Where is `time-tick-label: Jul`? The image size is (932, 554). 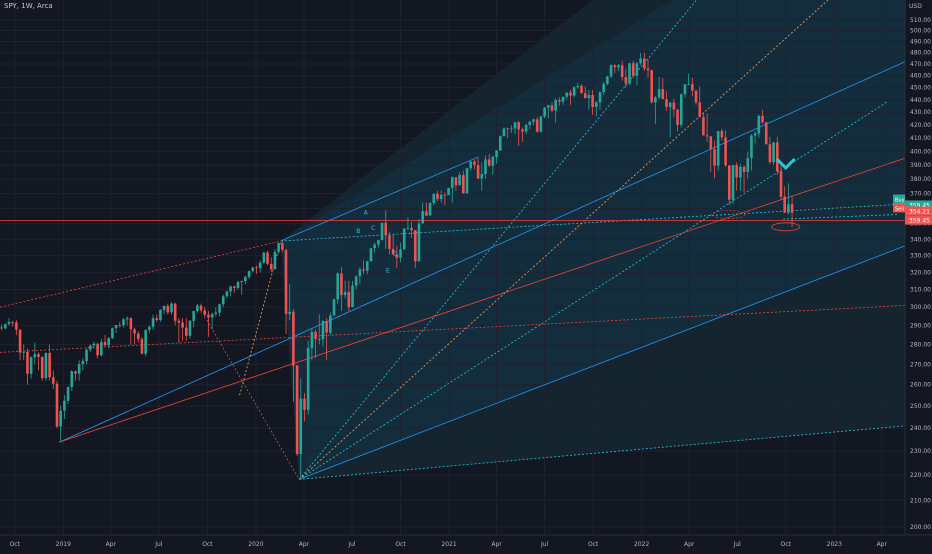
time-tick-label: Jul is located at coordinates (351, 544).